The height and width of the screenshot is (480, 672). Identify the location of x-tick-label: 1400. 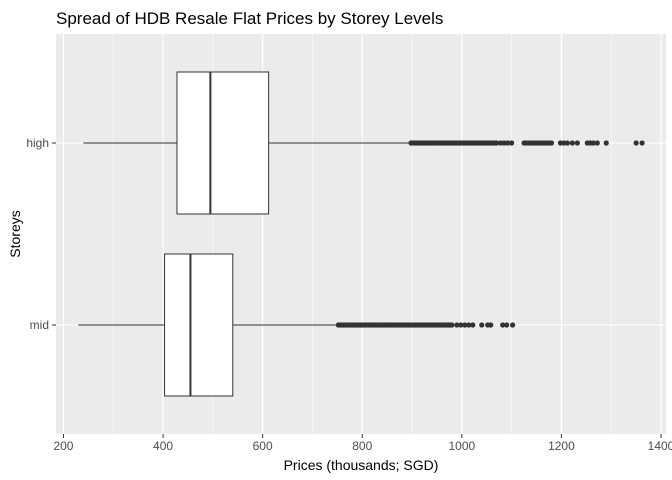
(660, 446).